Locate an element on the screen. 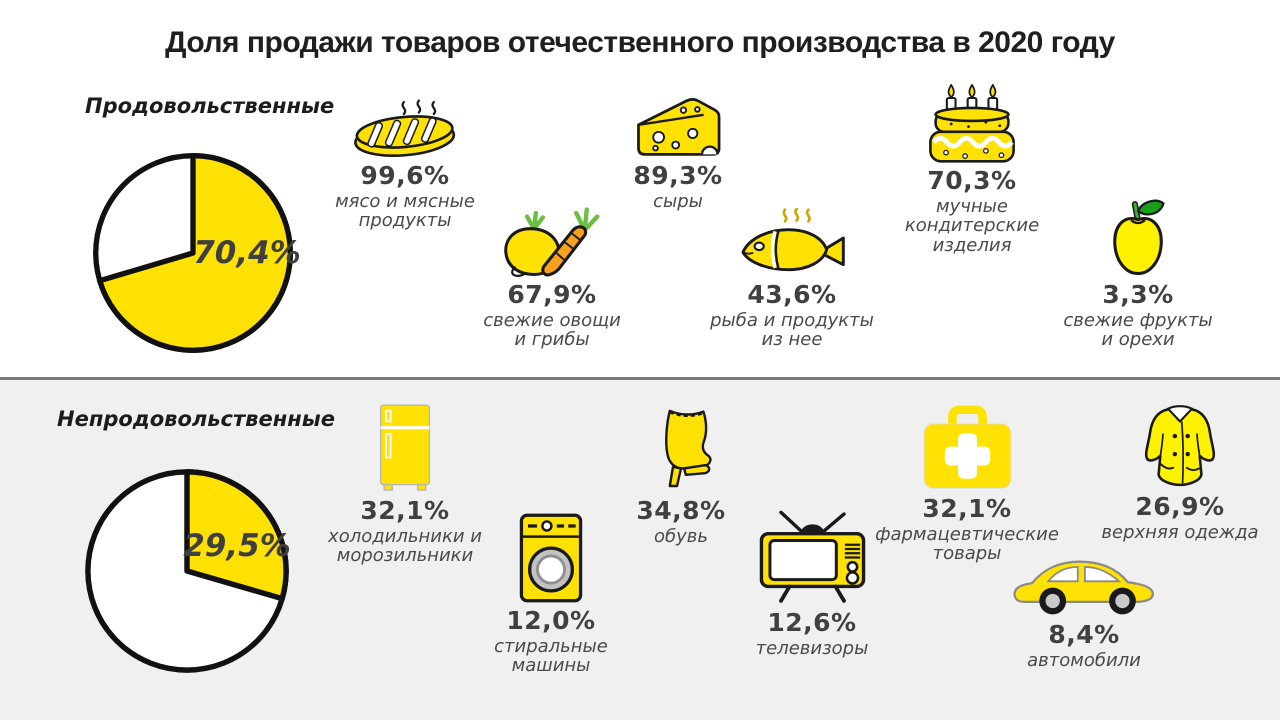  item-label: обувь is located at coordinates (681, 536).